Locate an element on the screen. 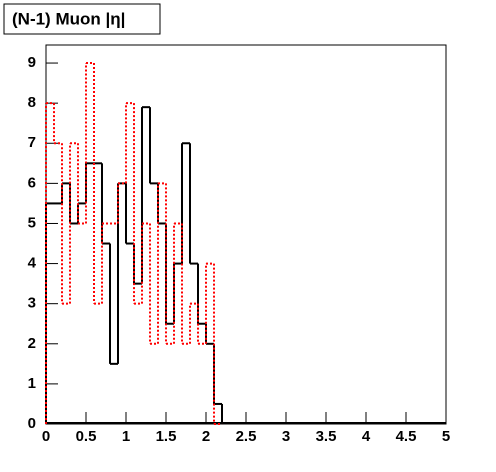 The image size is (496, 472). x-tick-label: 0 is located at coordinates (46, 436).